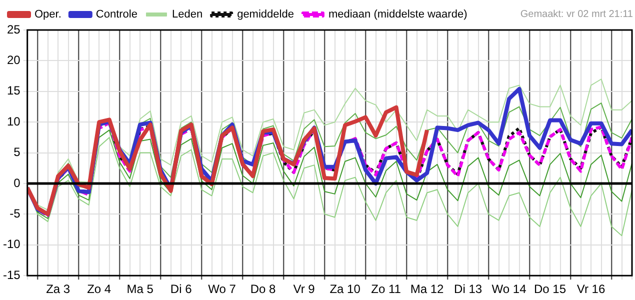 The height and width of the screenshot is (300, 635). What do you see at coordinates (386, 289) in the screenshot?
I see `x-tick-label: Zo 11` at bounding box center [386, 289].